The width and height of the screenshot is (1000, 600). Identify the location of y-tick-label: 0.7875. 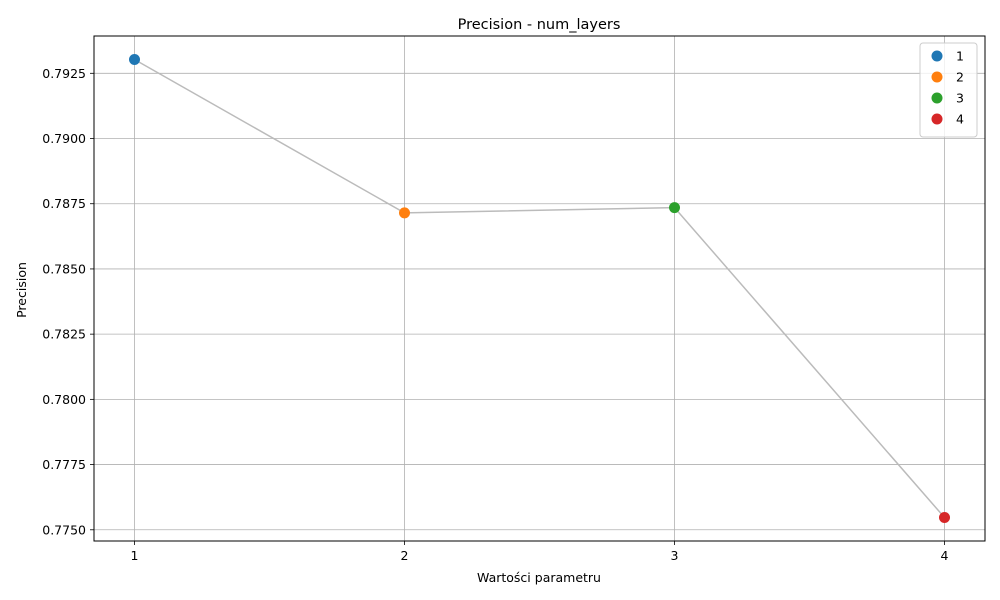
(64, 203).